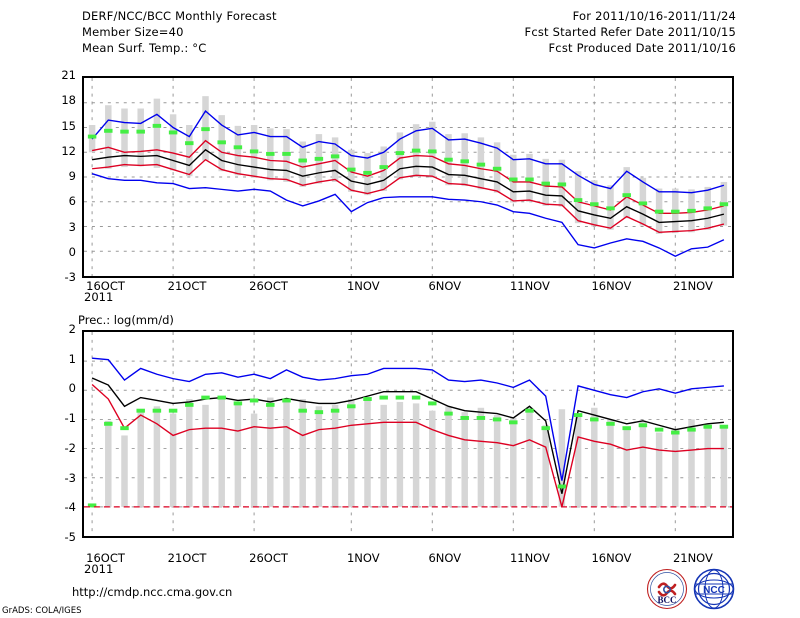 This screenshot has height=618, width=800. I want to click on y-tick-label: 18, so click(68, 100).